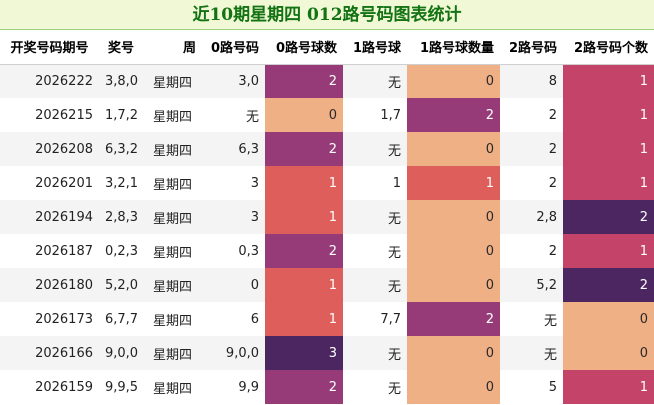  Describe the element at coordinates (49, 251) in the screenshot. I see `cell-period: 2026187` at that location.